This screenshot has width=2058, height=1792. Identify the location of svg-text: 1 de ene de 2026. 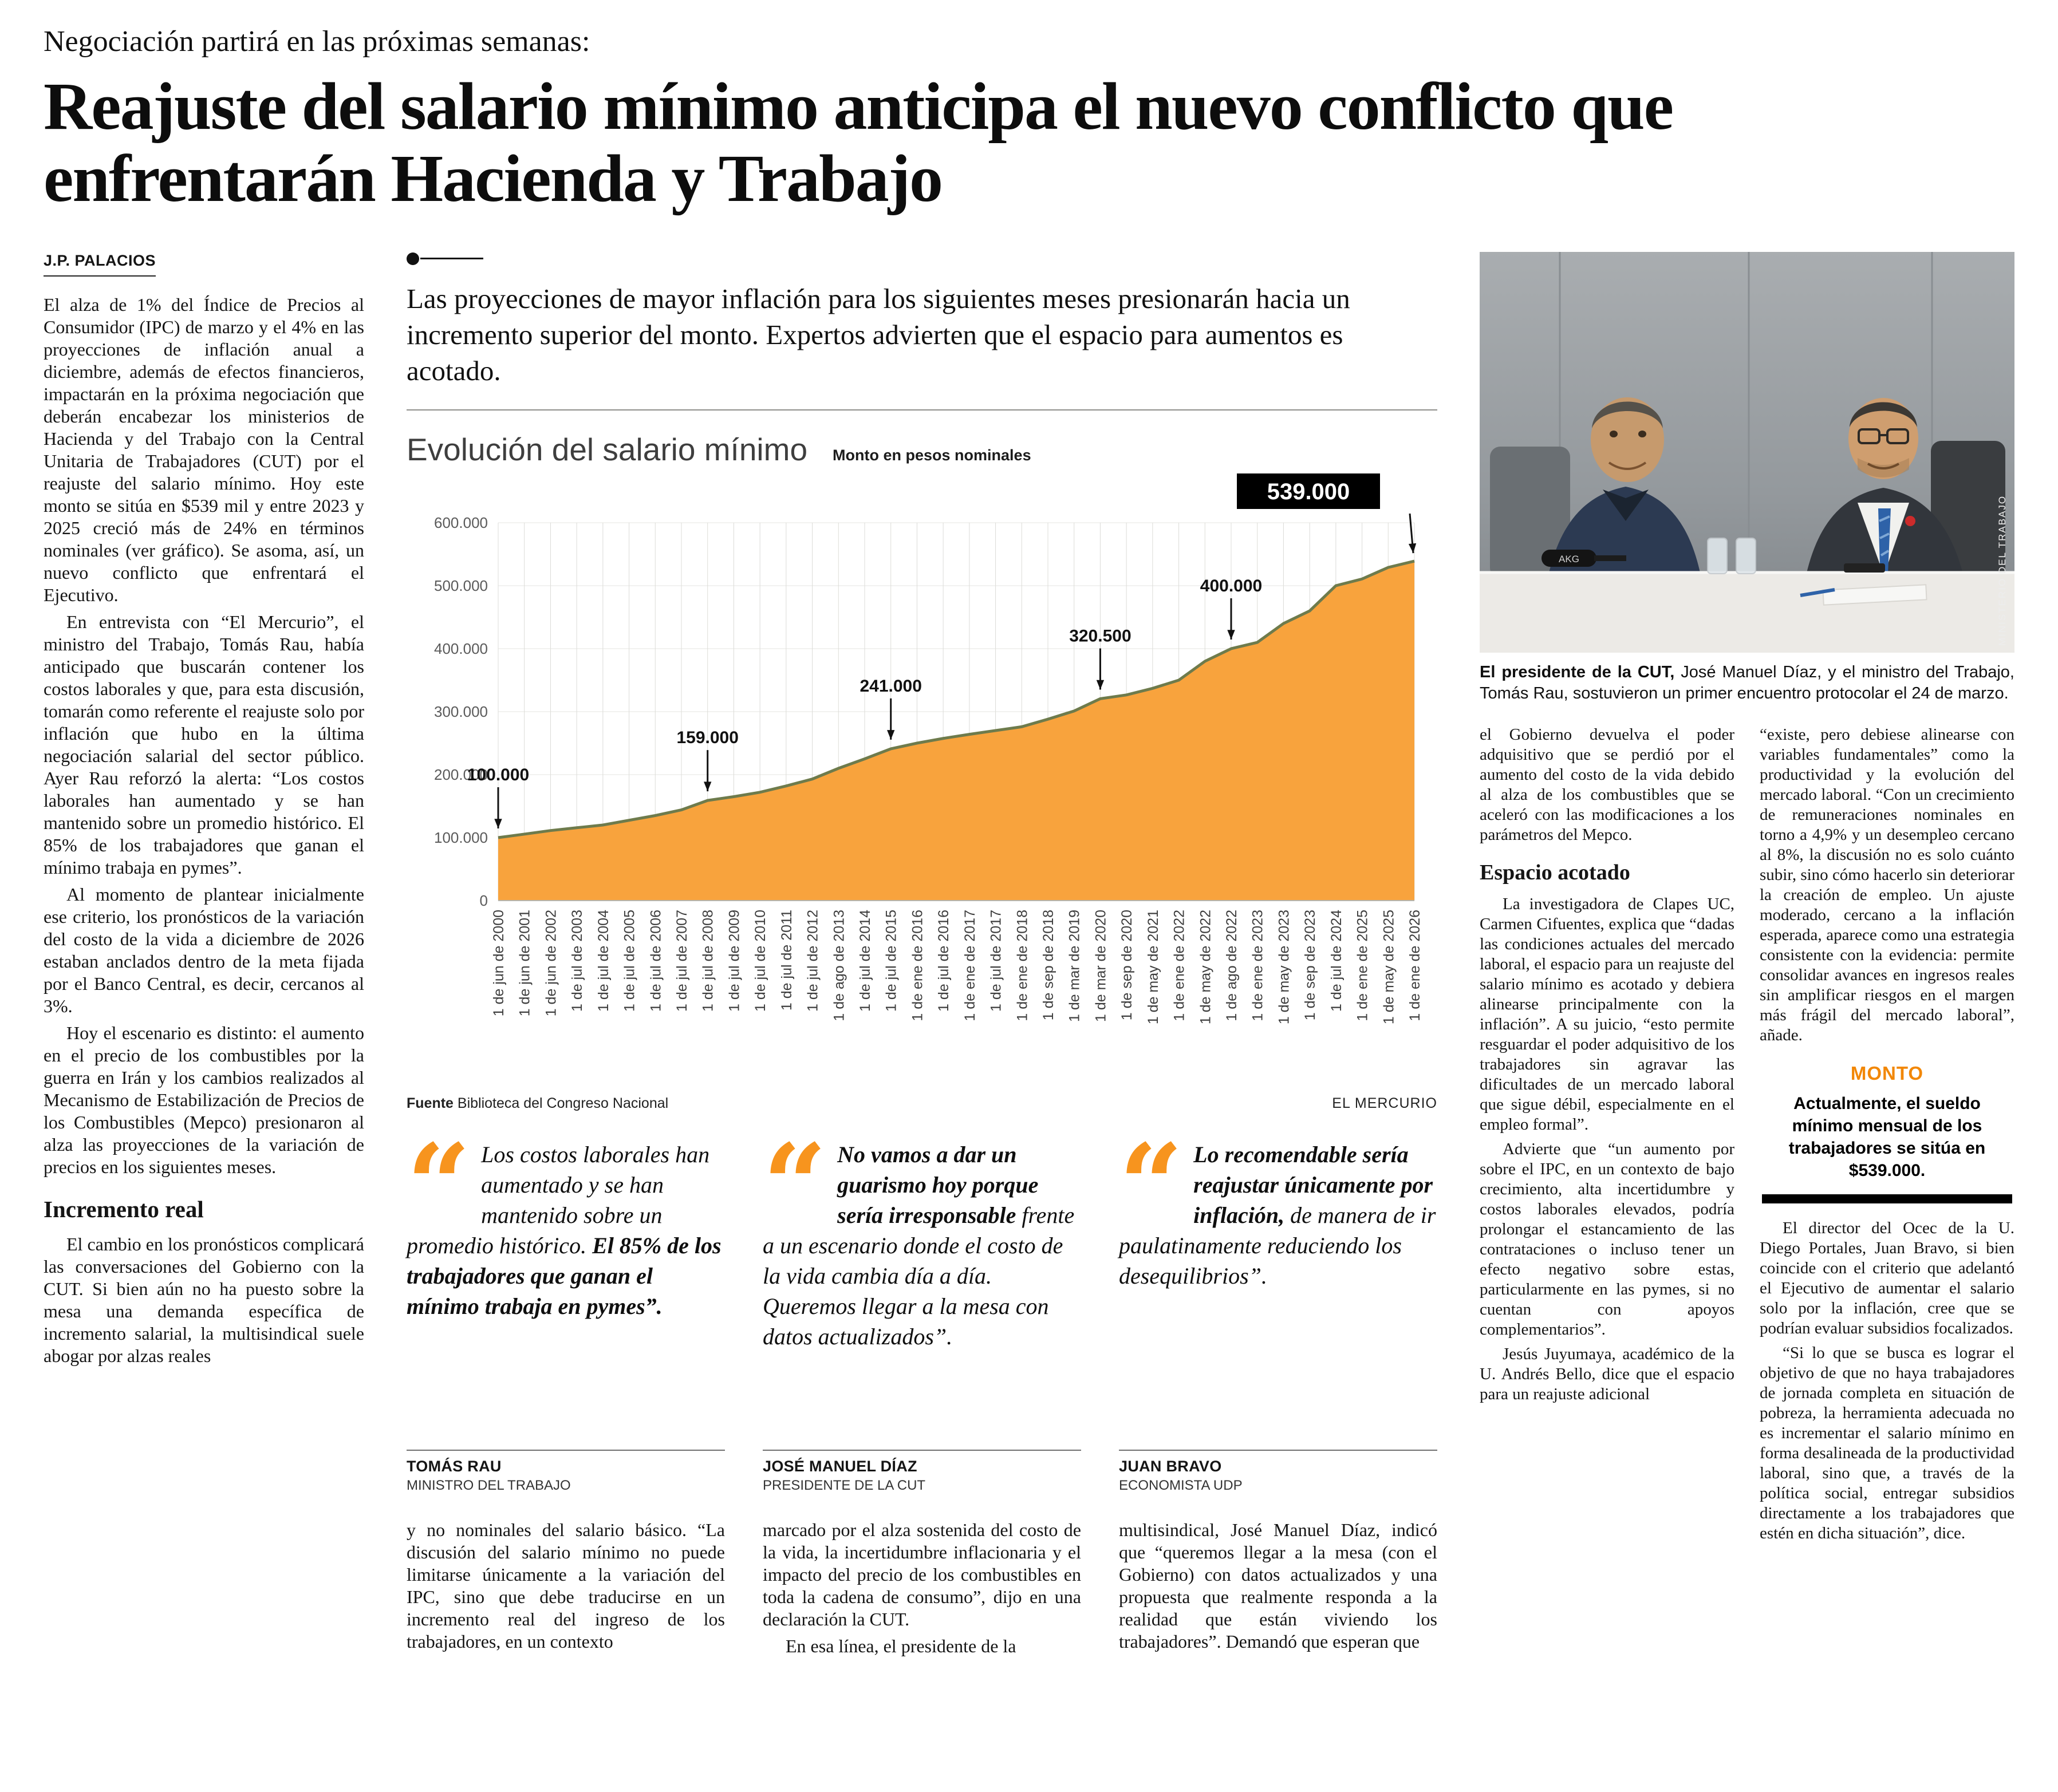
(1415, 966).